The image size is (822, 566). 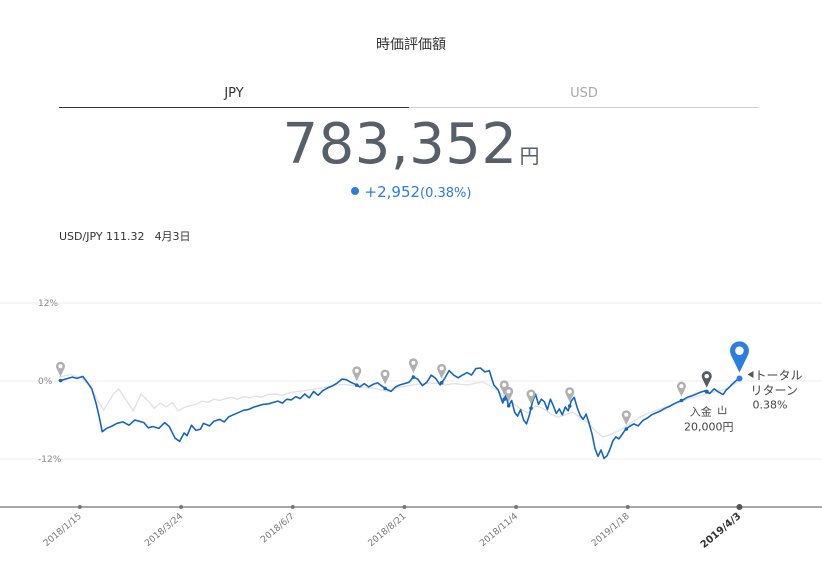 I want to click on daily-change: +2,952(0.38%), so click(x=411, y=192).